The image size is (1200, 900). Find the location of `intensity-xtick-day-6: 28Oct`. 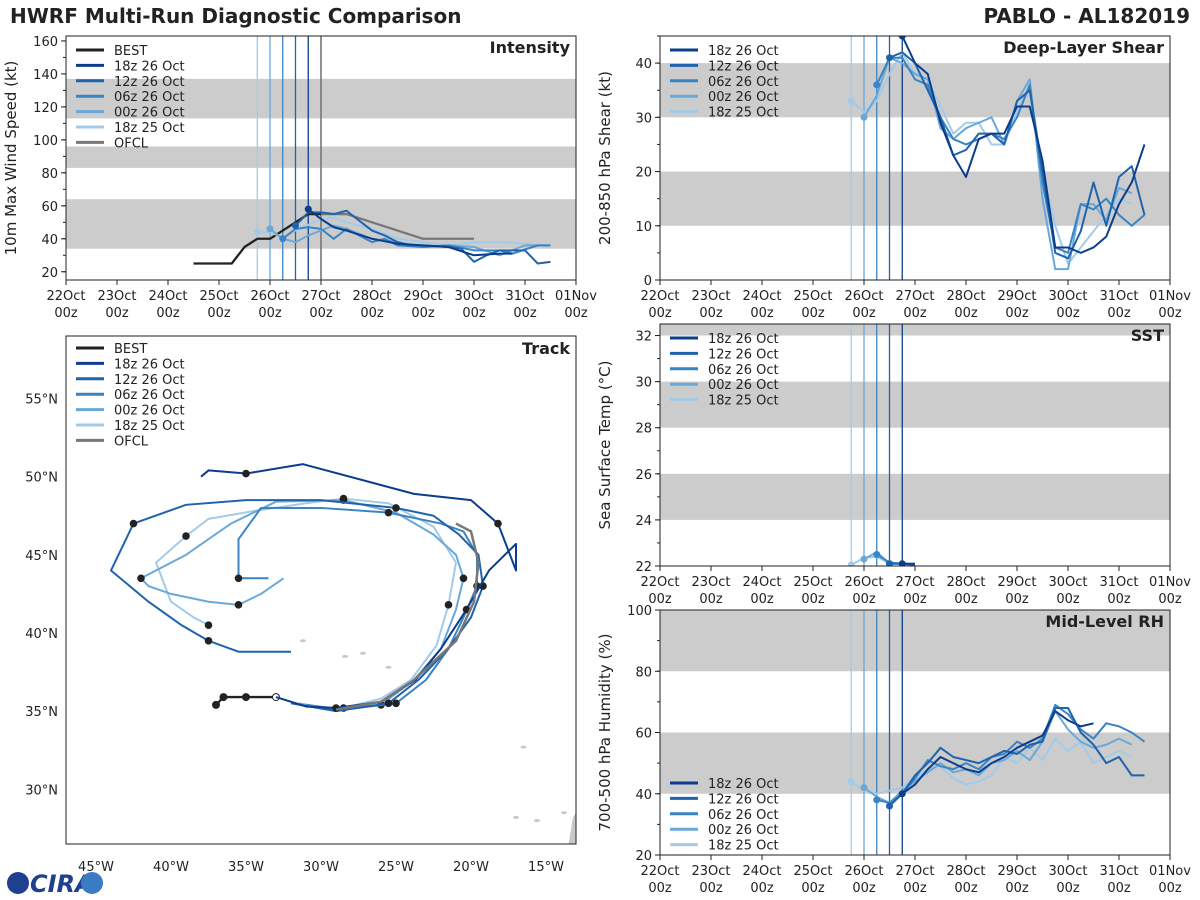

intensity-xtick-day-6: 28Oct is located at coordinates (371, 296).